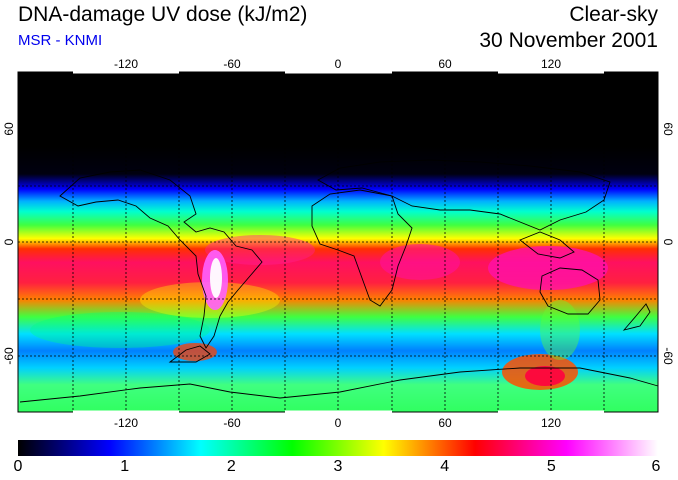  I want to click on colorbar-tick: 6, so click(656, 466).